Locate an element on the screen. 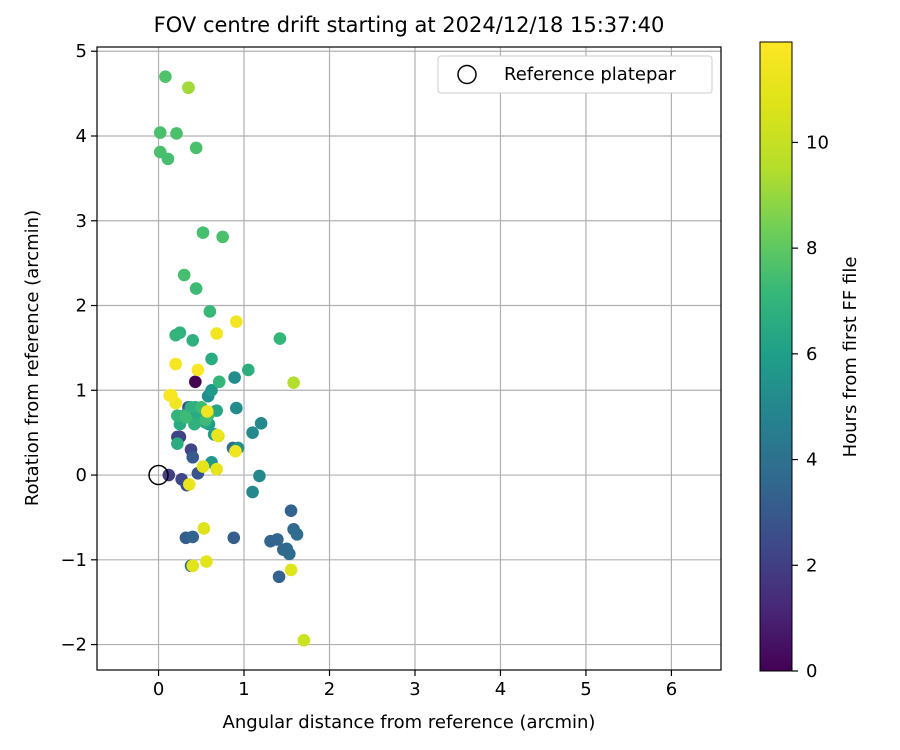 The image size is (900, 750). y-tick-label: −1 is located at coordinates (73, 560).